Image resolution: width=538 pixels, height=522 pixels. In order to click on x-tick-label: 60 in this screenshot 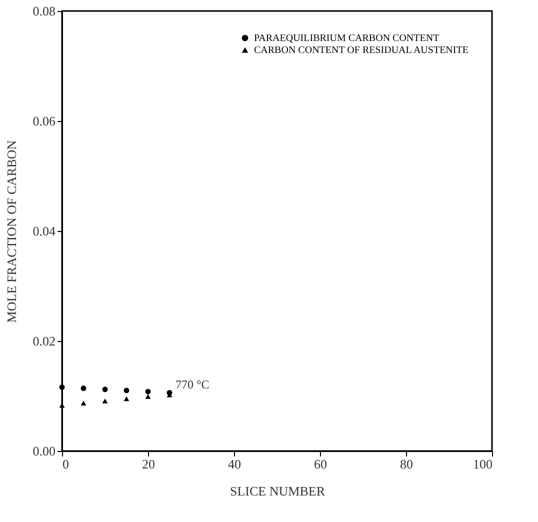, I will do `click(320, 464)`.